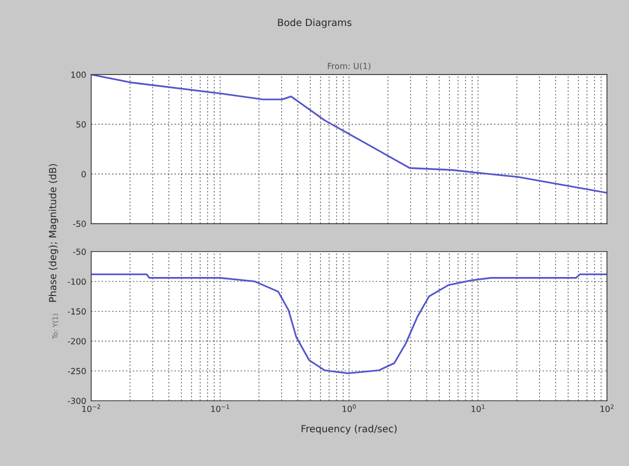 This screenshot has width=629, height=466. I want to click on x-tick-label: 10$^{−2}$, so click(91, 408).